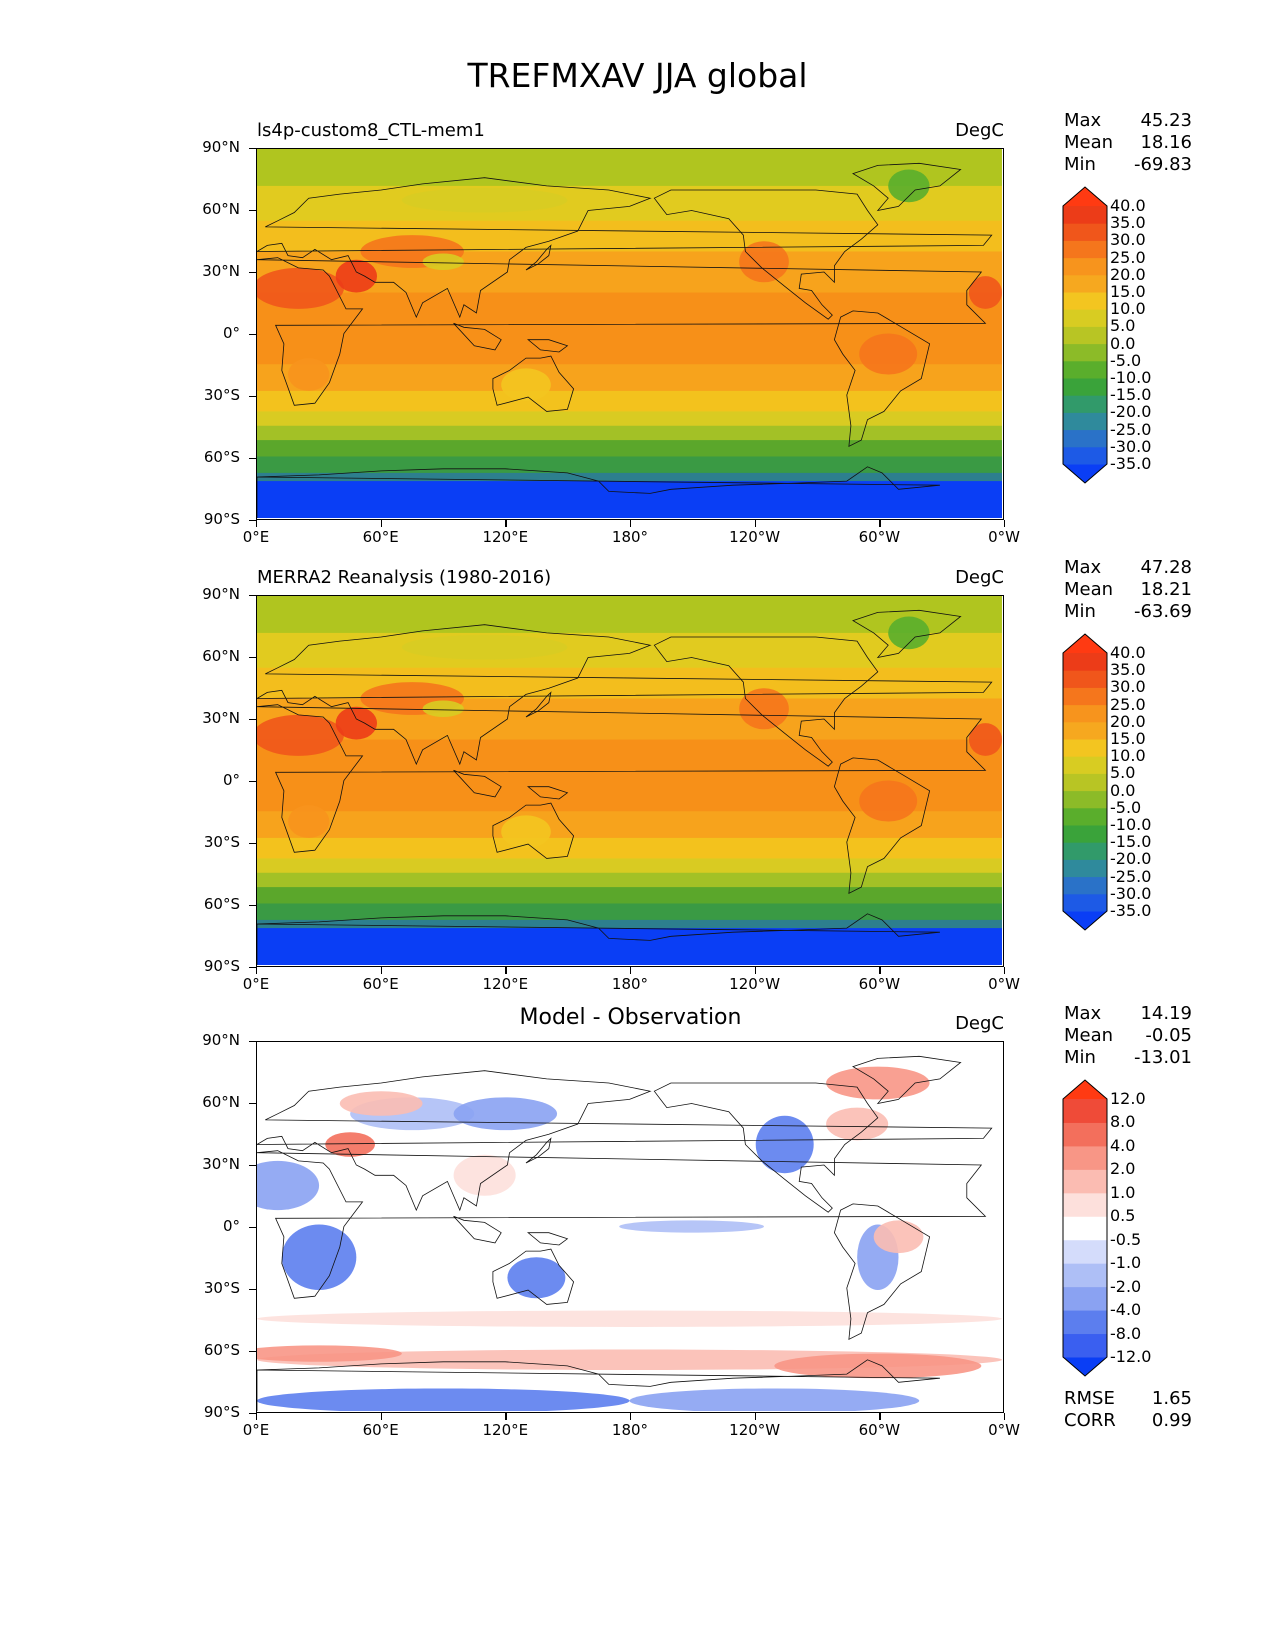  Describe the element at coordinates (1171, 1398) in the screenshot. I see `metric-value: 1.65` at that location.